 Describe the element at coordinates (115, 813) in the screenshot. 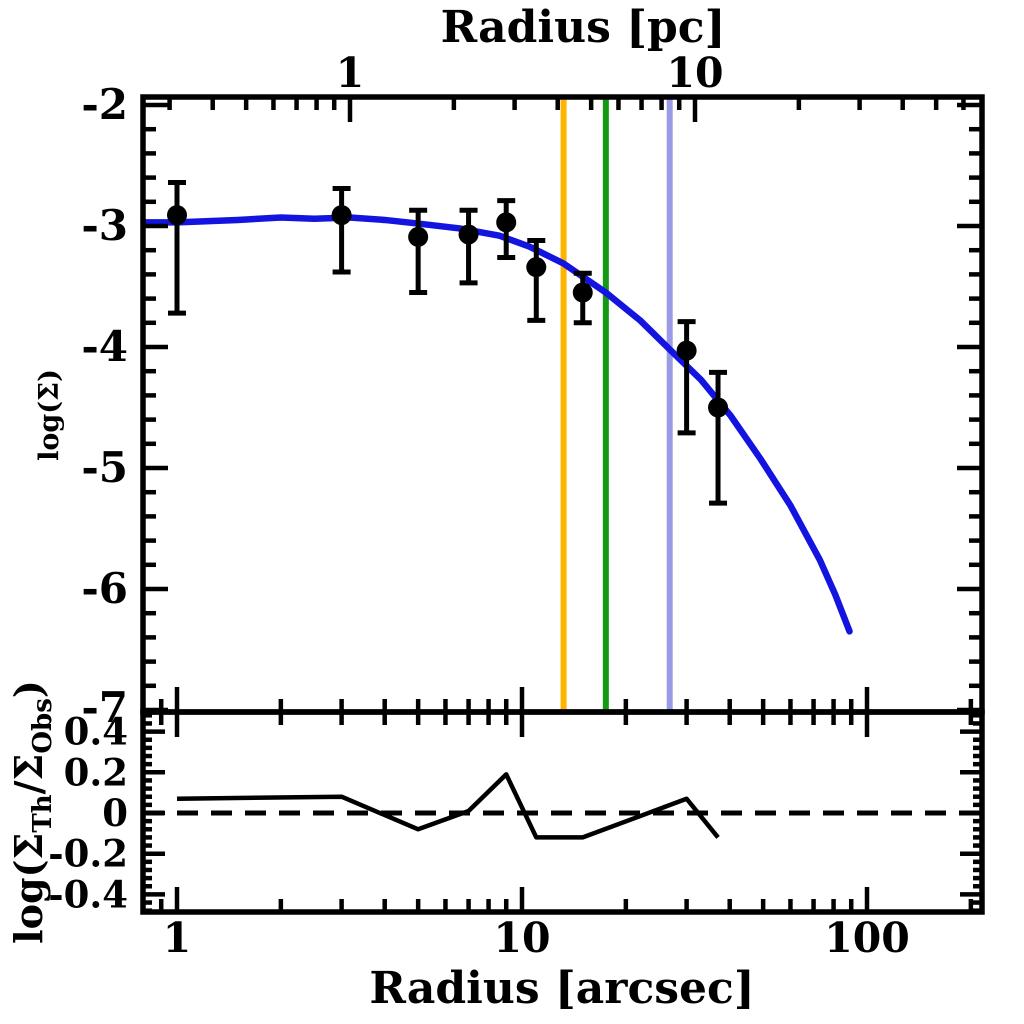

I see `residual-y-tick-label: 0` at that location.